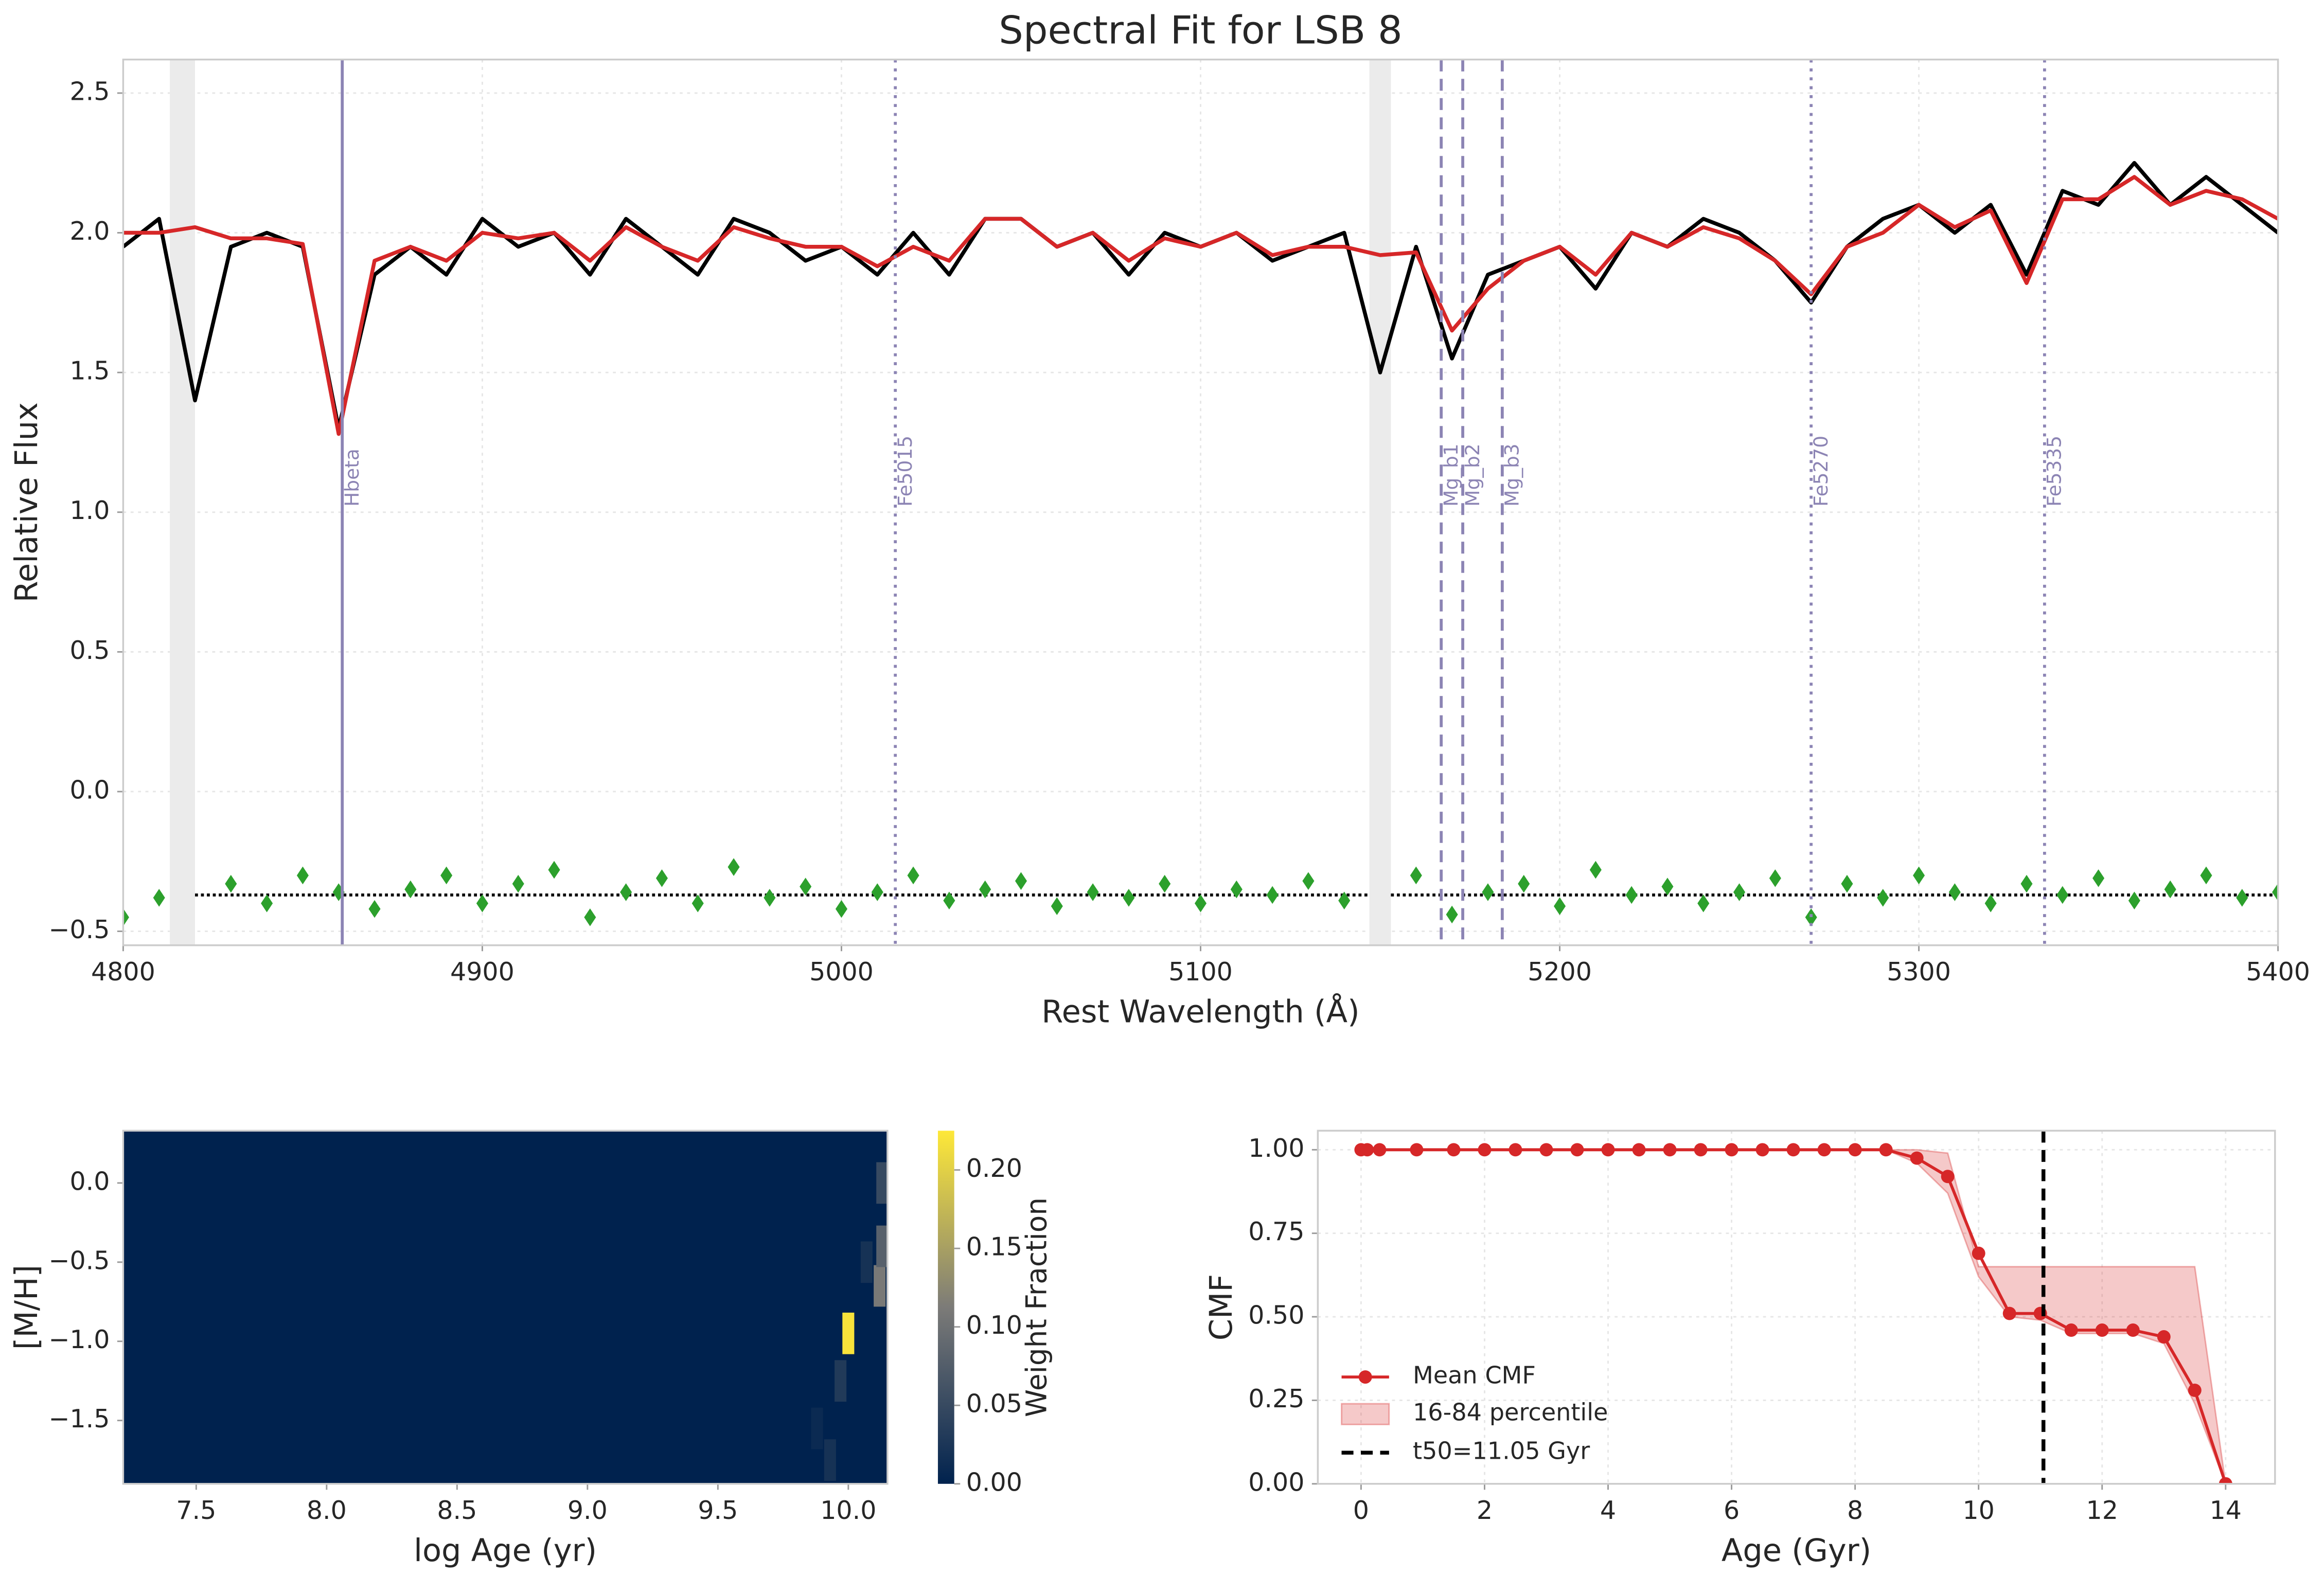  Describe the element at coordinates (123, 972) in the screenshot. I see `x-tick-label: 4800` at that location.